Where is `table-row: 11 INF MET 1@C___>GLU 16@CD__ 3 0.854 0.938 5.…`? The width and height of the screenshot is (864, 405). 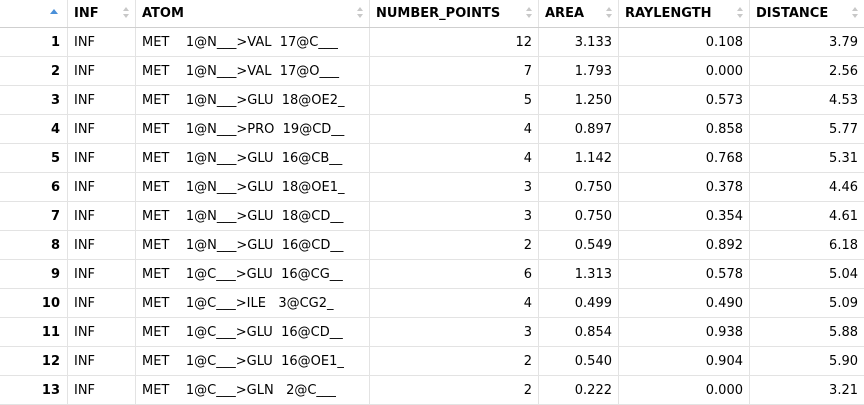
table-row: 11 INF MET 1@C___>GLU 16@CD__ 3 0.854 0.938 5.… is located at coordinates (432, 332).